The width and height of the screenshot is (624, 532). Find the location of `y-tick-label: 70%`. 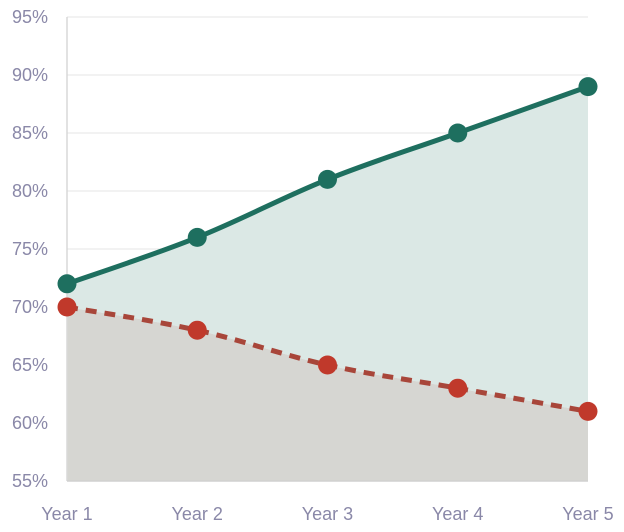

y-tick-label: 70% is located at coordinates (30, 307).